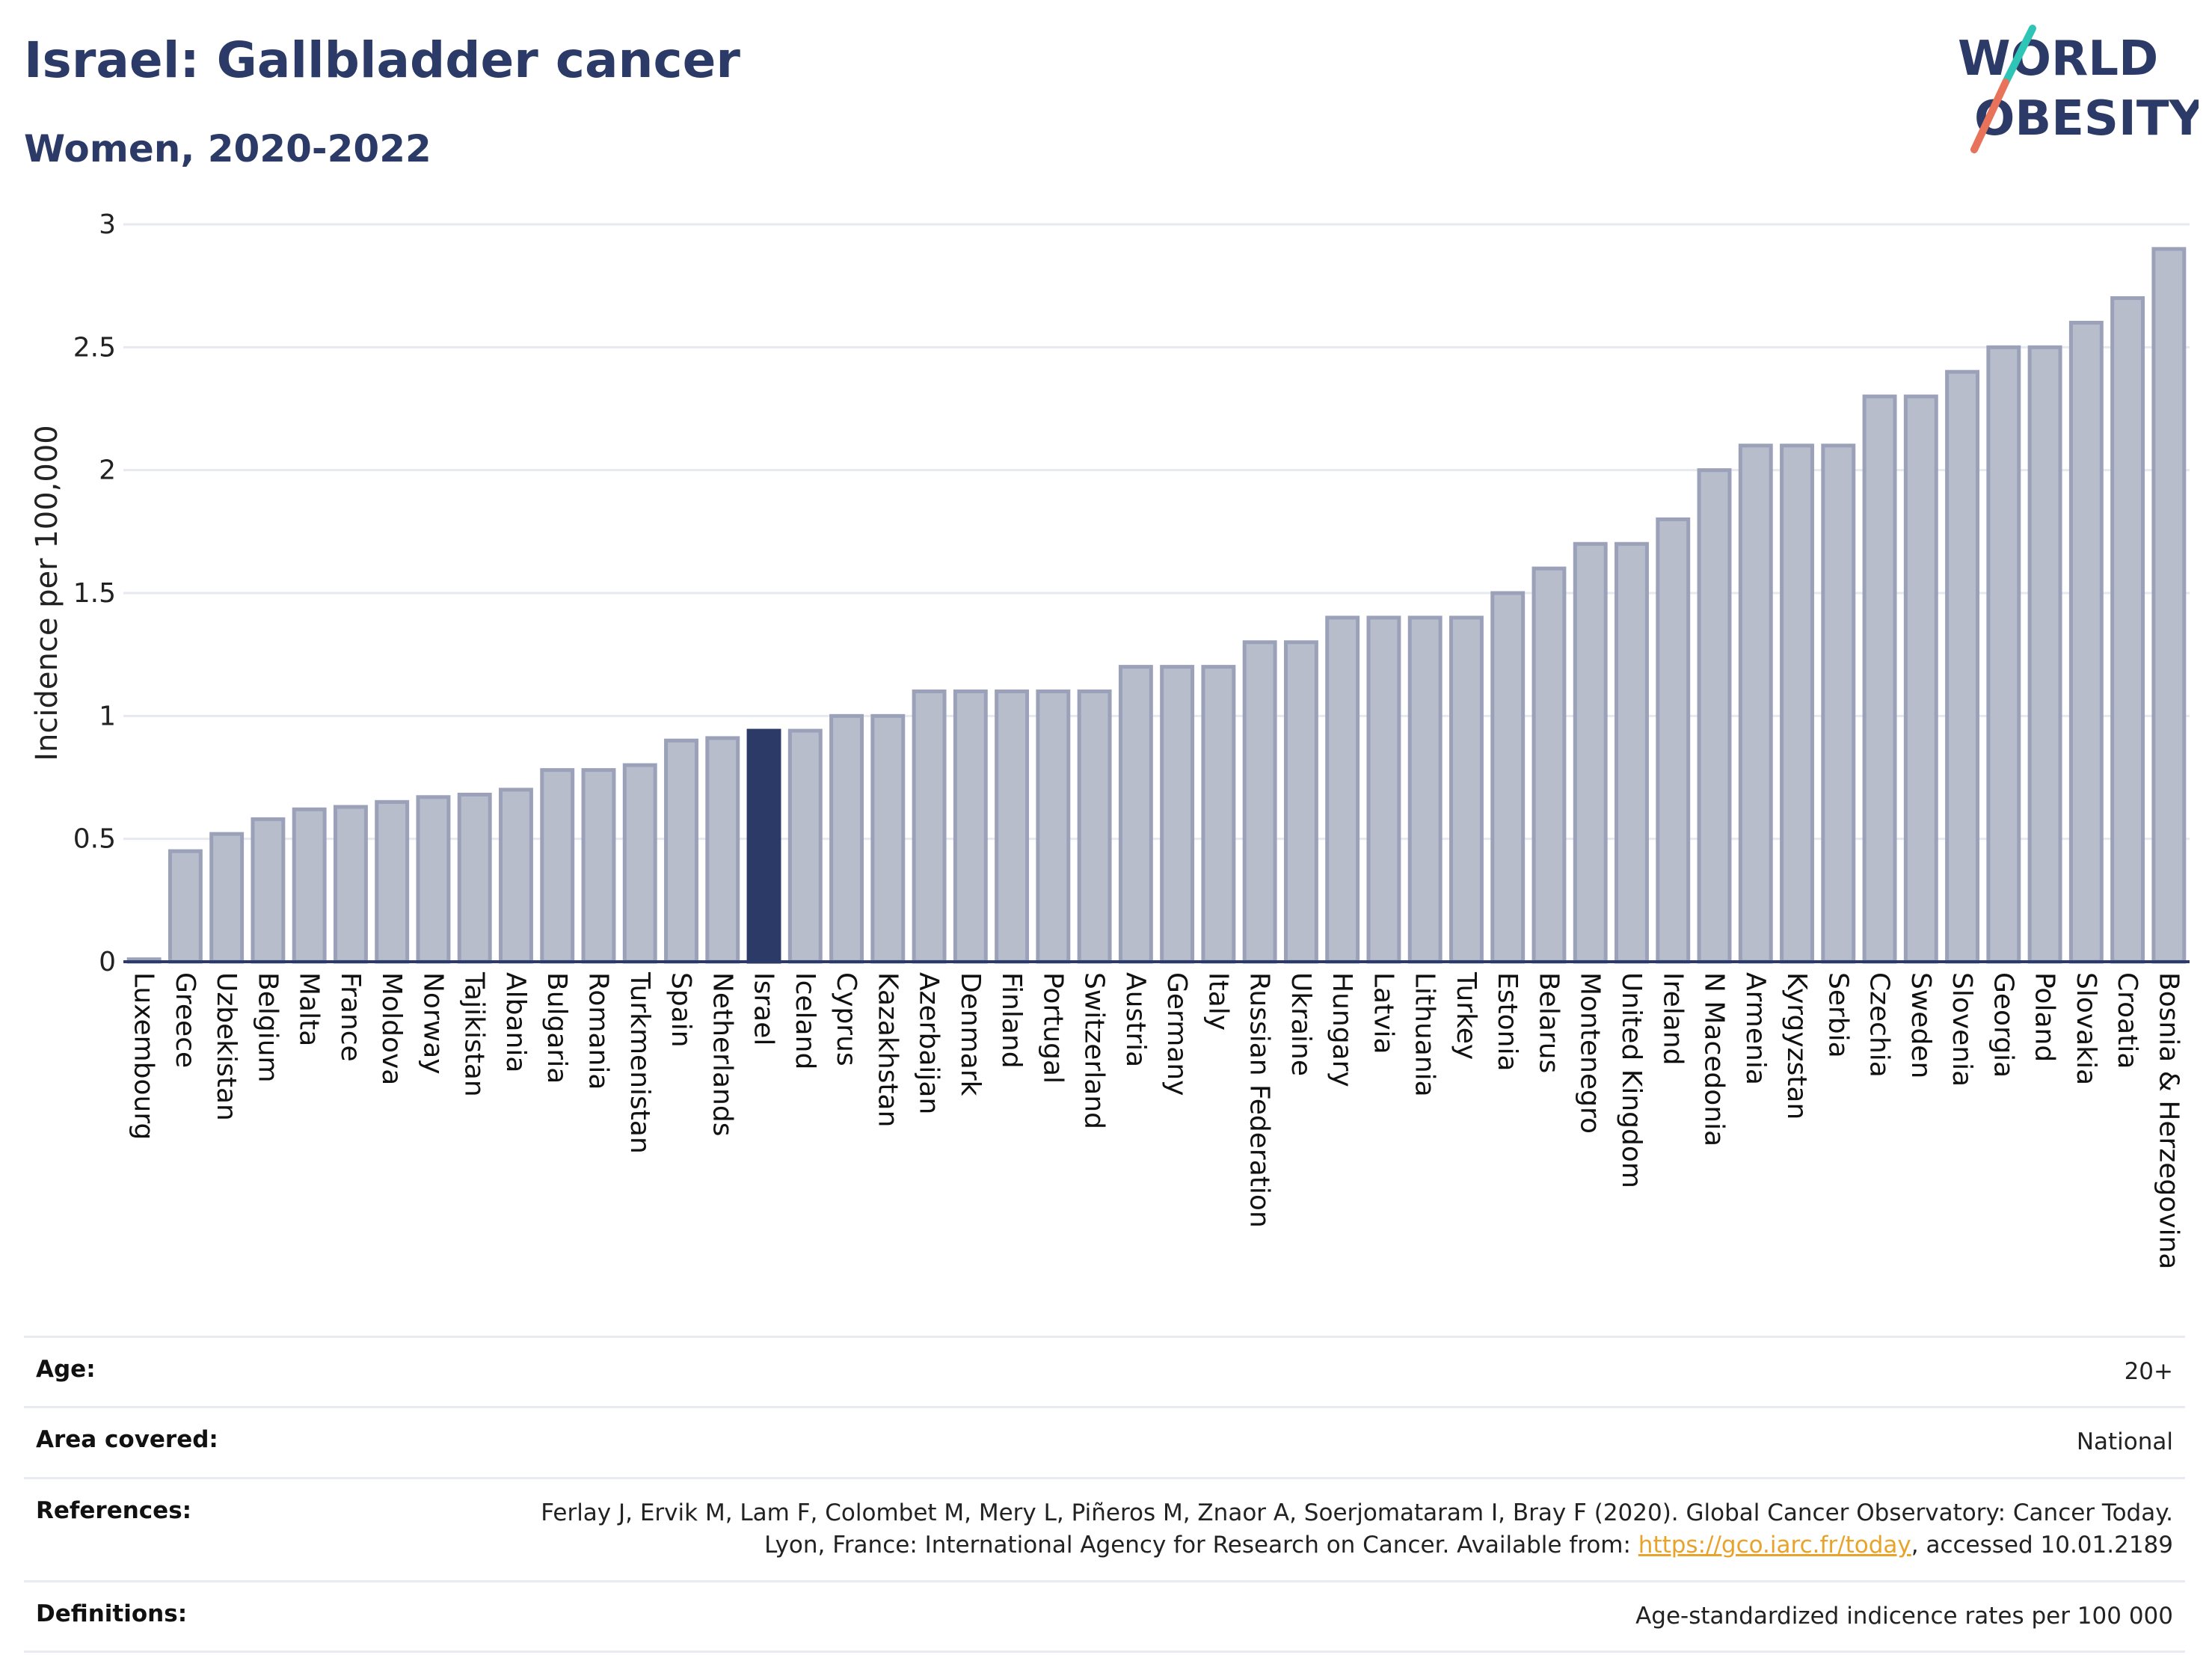 The height and width of the screenshot is (1655, 2212). I want to click on x-tick-label: Denmark, so click(970, 1034).